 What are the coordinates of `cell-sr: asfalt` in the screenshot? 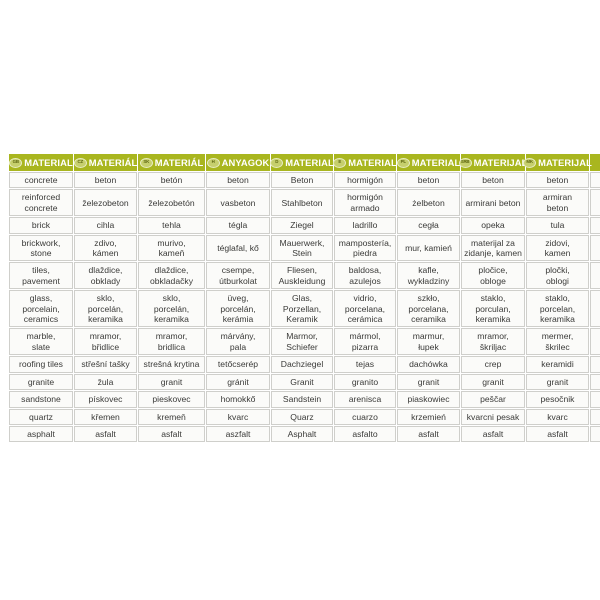 It's located at (493, 434).